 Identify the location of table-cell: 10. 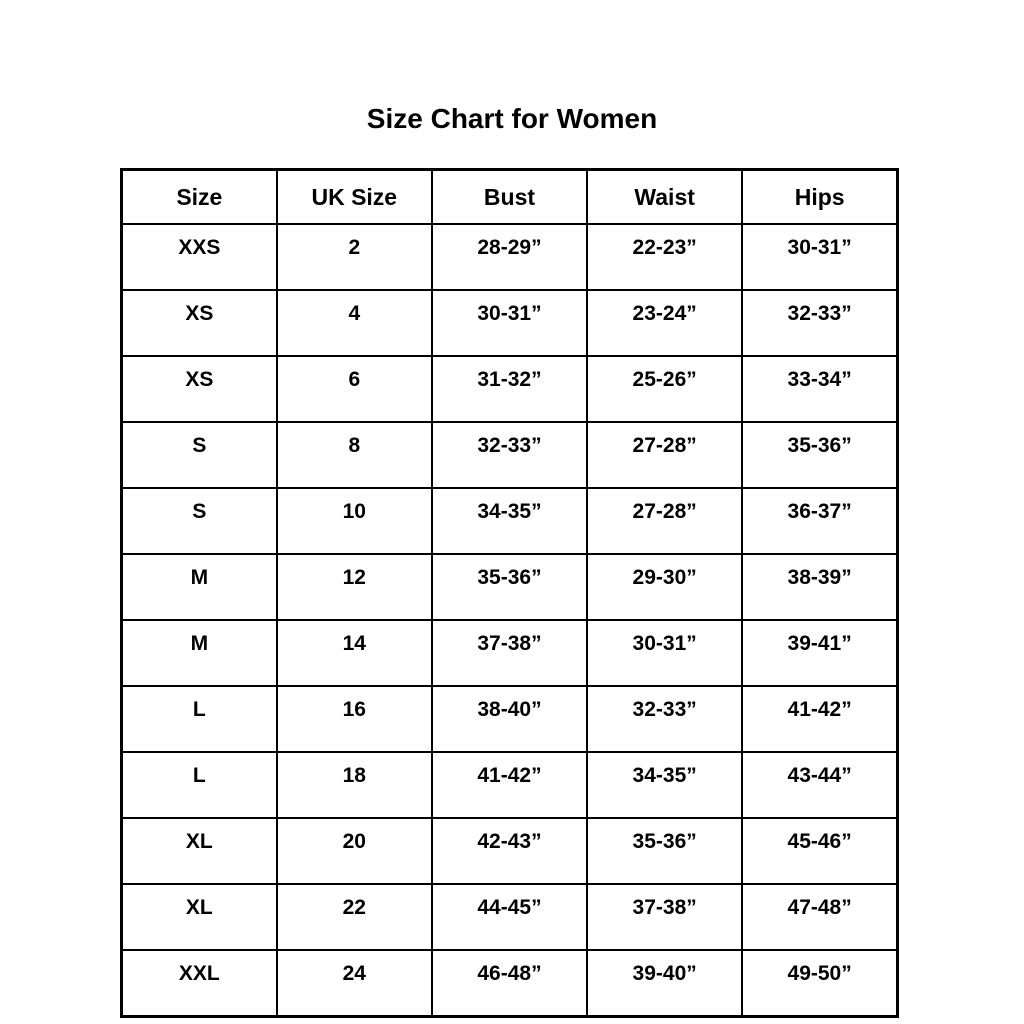
(354, 521).